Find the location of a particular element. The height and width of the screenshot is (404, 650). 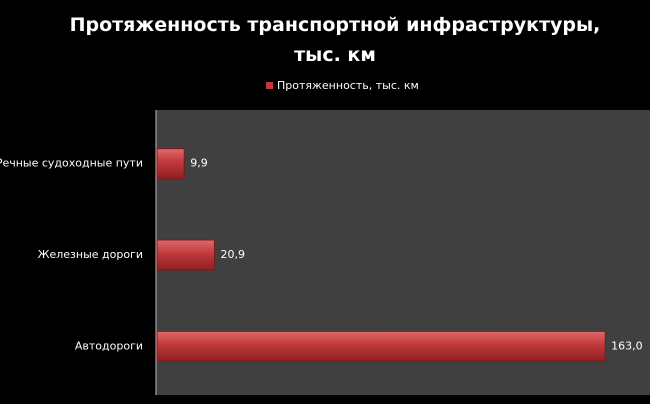

legend-label: Протяженность, тыс. км is located at coordinates (348, 85).